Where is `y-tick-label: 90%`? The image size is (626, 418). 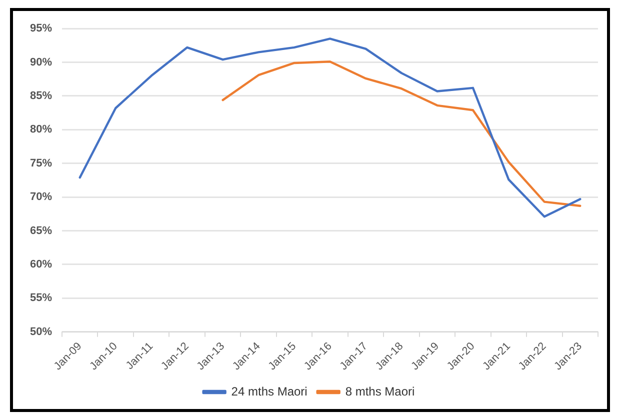 y-tick-label: 90% is located at coordinates (41, 62).